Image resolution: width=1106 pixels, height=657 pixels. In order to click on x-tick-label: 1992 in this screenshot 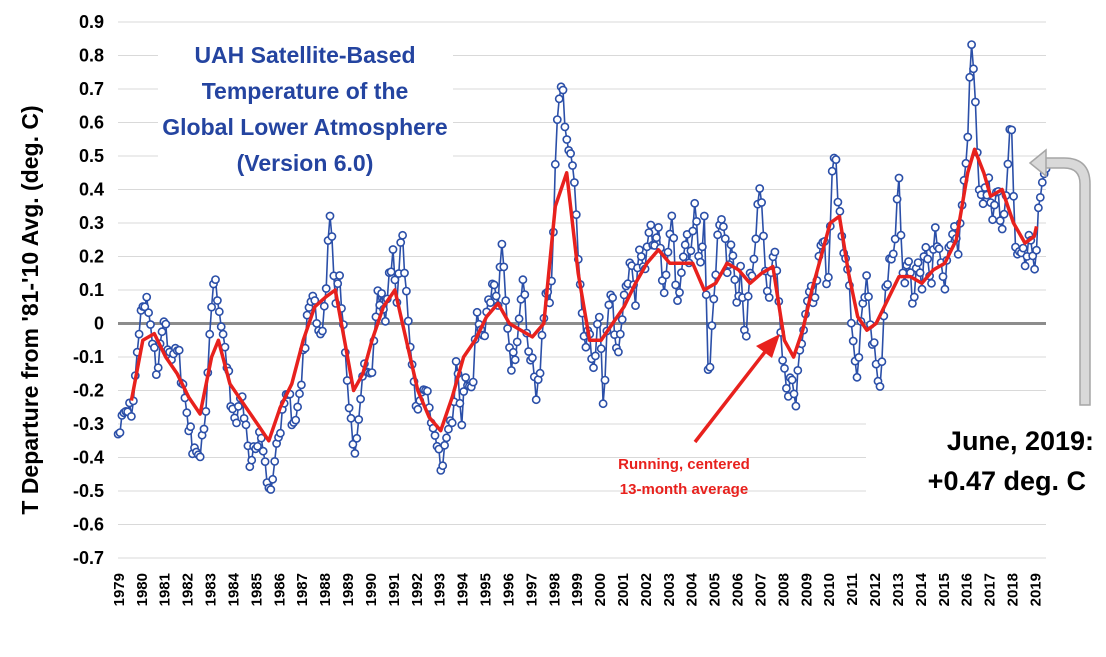, I will do `click(417, 589)`.